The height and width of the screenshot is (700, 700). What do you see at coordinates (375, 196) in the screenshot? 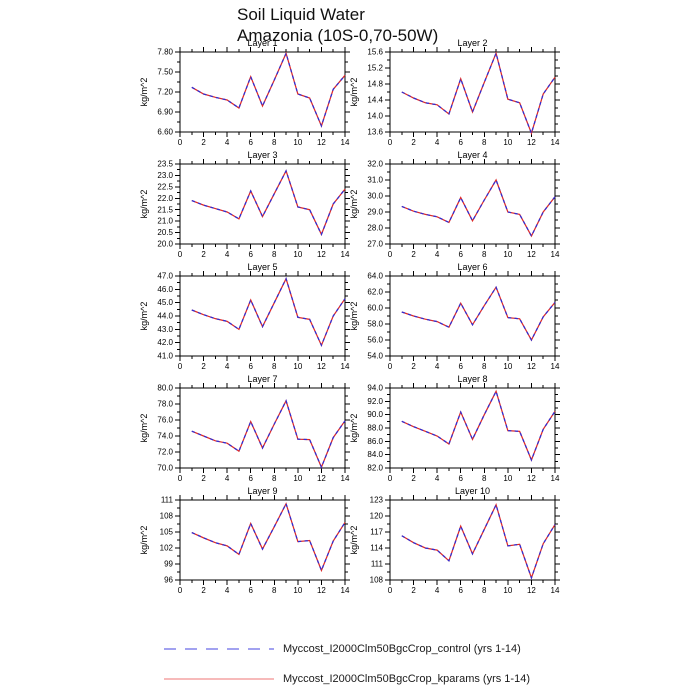
I see `y-tick-label: 30.0` at bounding box center [375, 196].